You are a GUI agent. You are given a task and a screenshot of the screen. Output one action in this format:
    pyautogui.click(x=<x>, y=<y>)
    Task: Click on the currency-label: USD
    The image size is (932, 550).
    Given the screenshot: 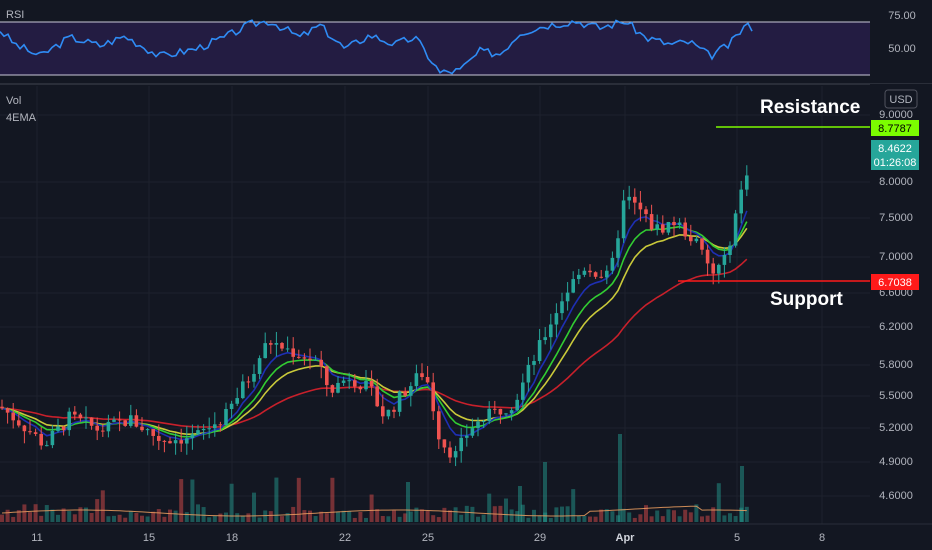 What is the action you would take?
    pyautogui.click(x=900, y=100)
    